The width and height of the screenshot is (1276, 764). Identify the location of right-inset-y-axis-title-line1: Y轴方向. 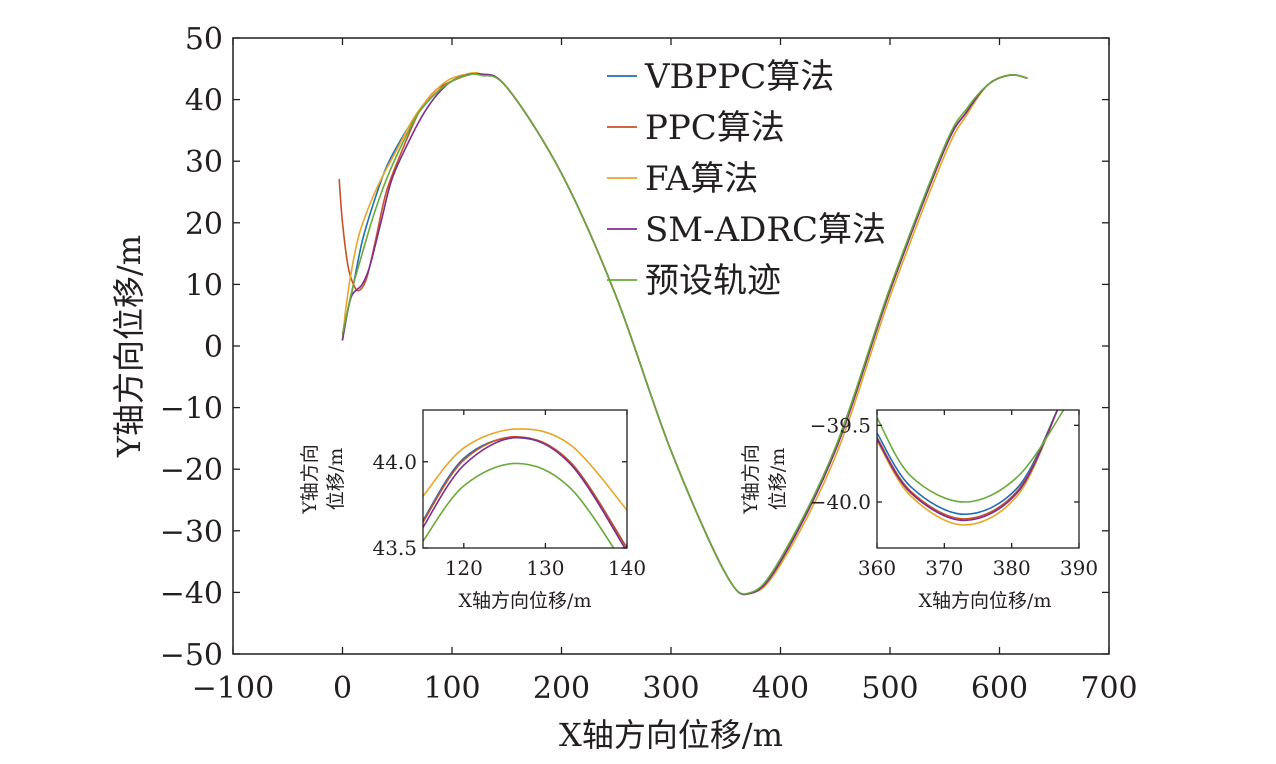
(751, 479).